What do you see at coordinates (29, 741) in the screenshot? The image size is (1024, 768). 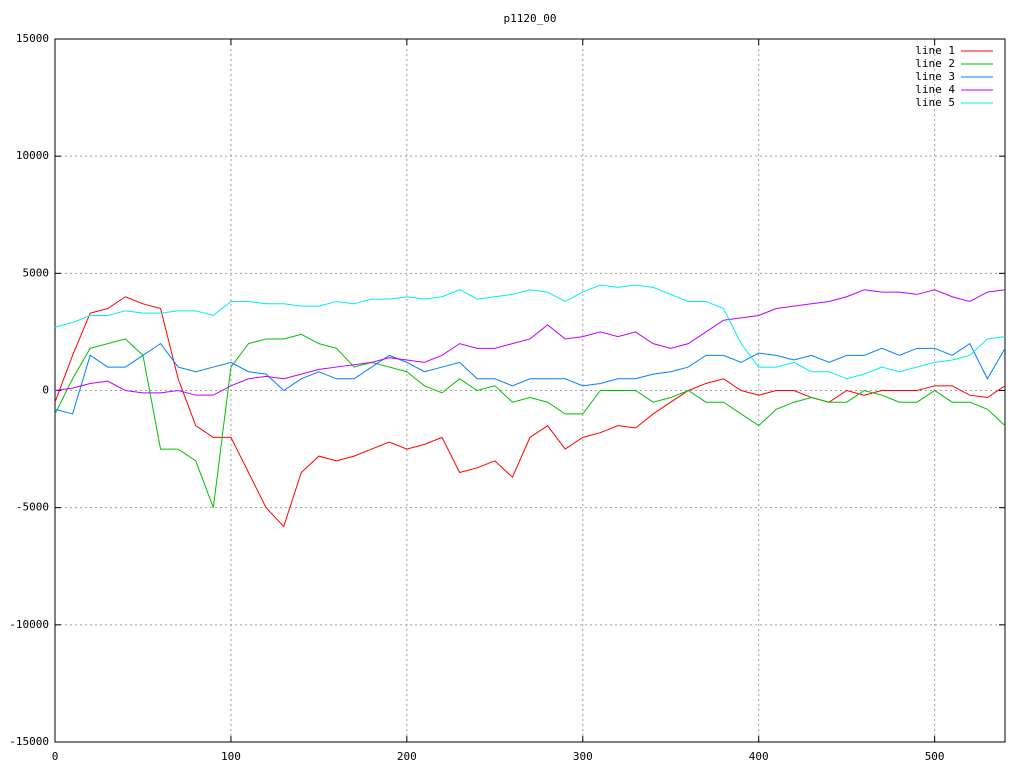 I see `y-tick-label: -15000` at bounding box center [29, 741].